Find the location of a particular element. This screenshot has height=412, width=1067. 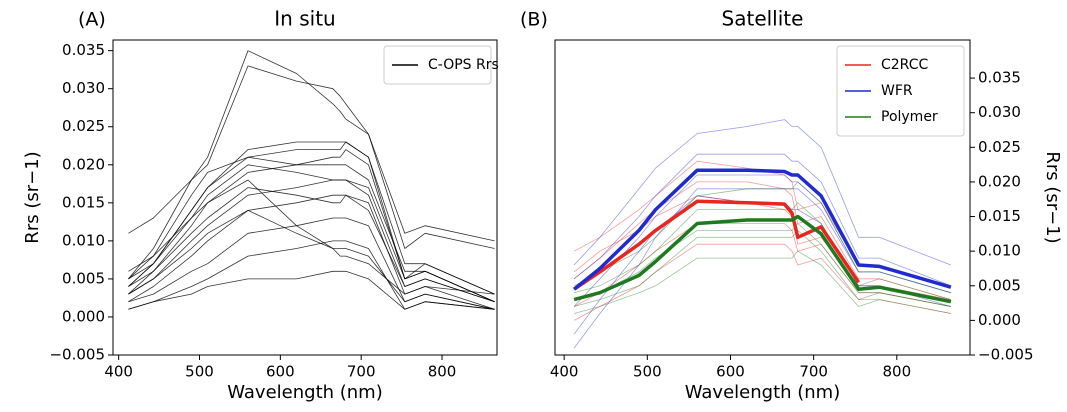

legend-label: C-OPS Rrs is located at coordinates (463, 65).